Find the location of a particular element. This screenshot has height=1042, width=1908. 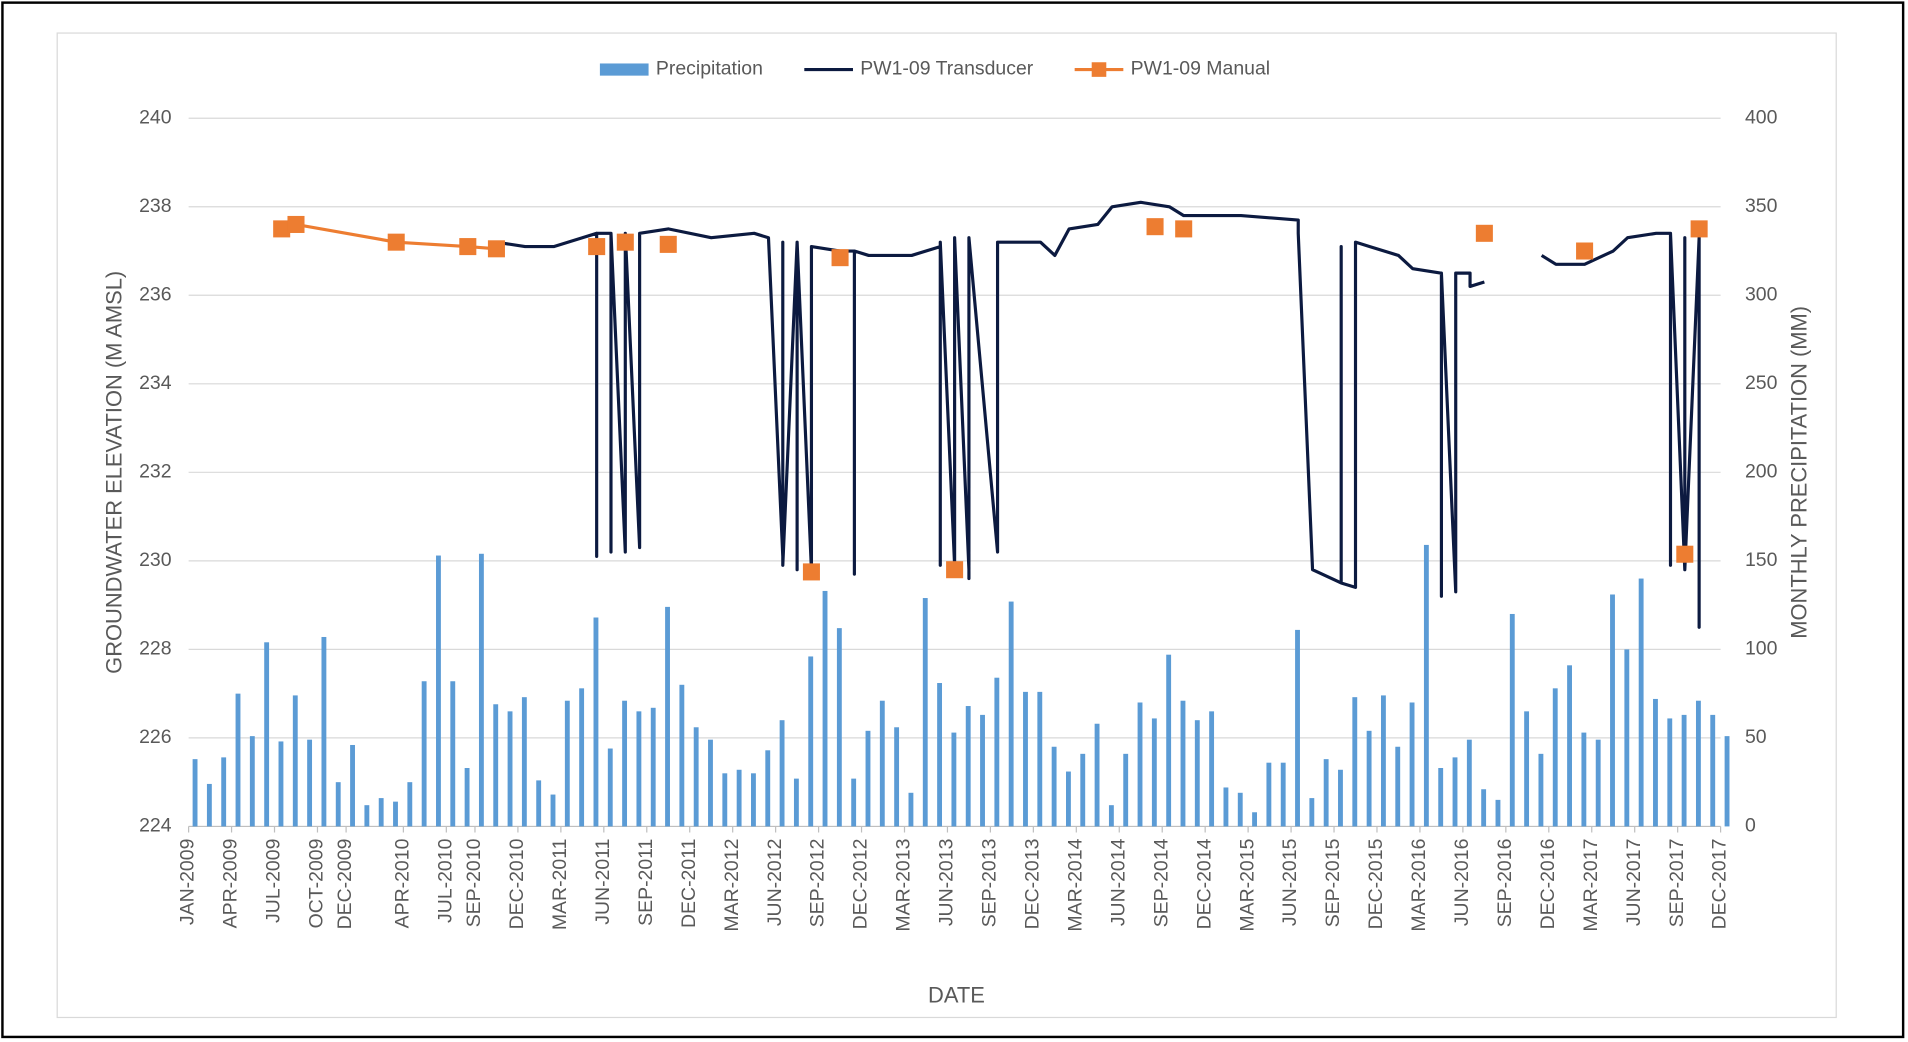

x-tick-label: JUL-2010 is located at coordinates (445, 880).